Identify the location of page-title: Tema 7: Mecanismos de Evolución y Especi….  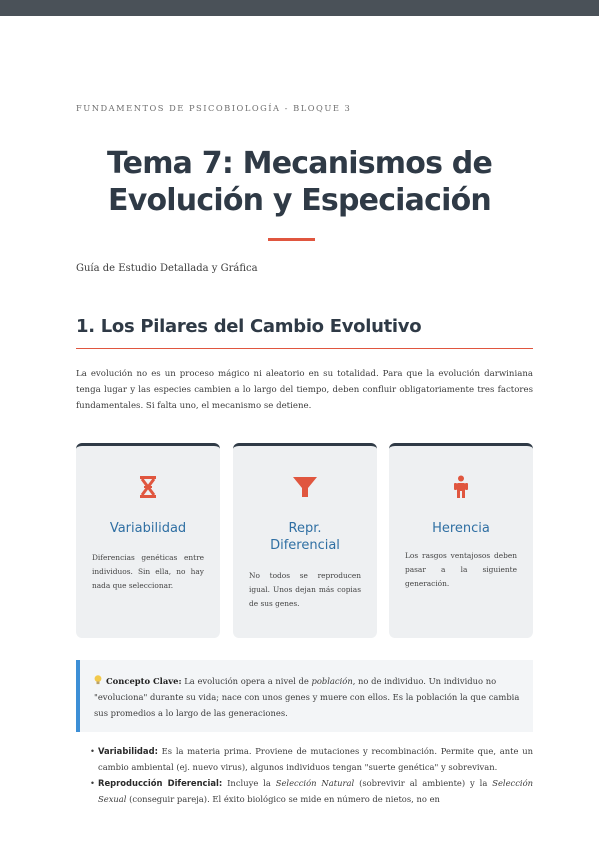
(299, 182).